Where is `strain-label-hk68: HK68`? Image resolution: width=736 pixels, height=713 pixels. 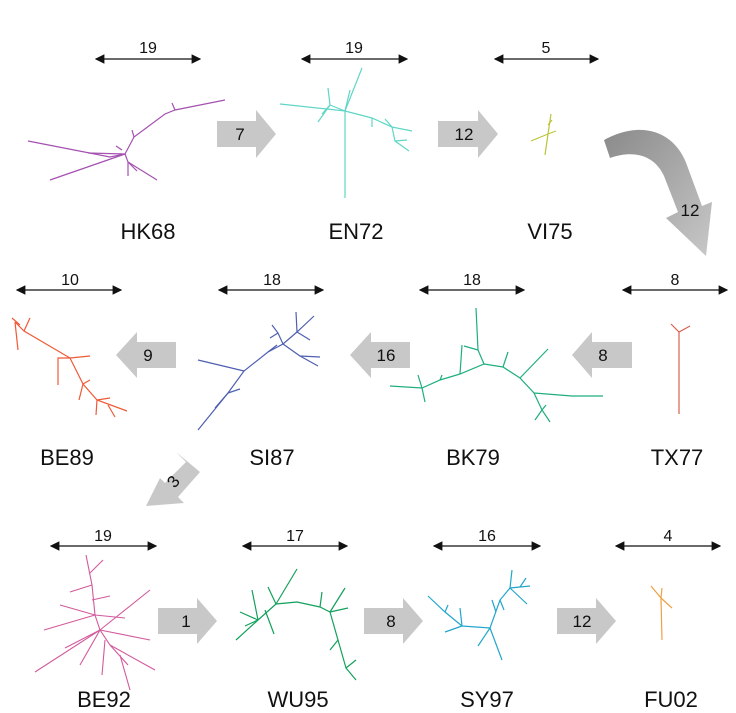
strain-label-hk68: HK68 is located at coordinates (147, 231).